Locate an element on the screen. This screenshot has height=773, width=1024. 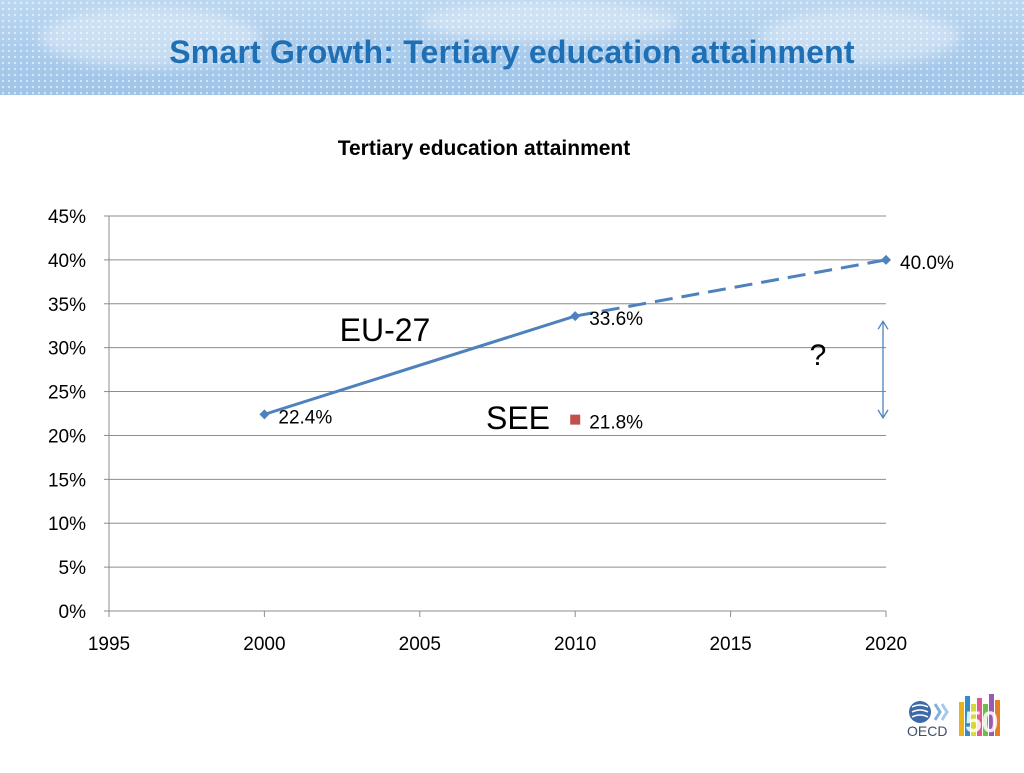
eu27-data-label: 40.0% is located at coordinates (927, 263).